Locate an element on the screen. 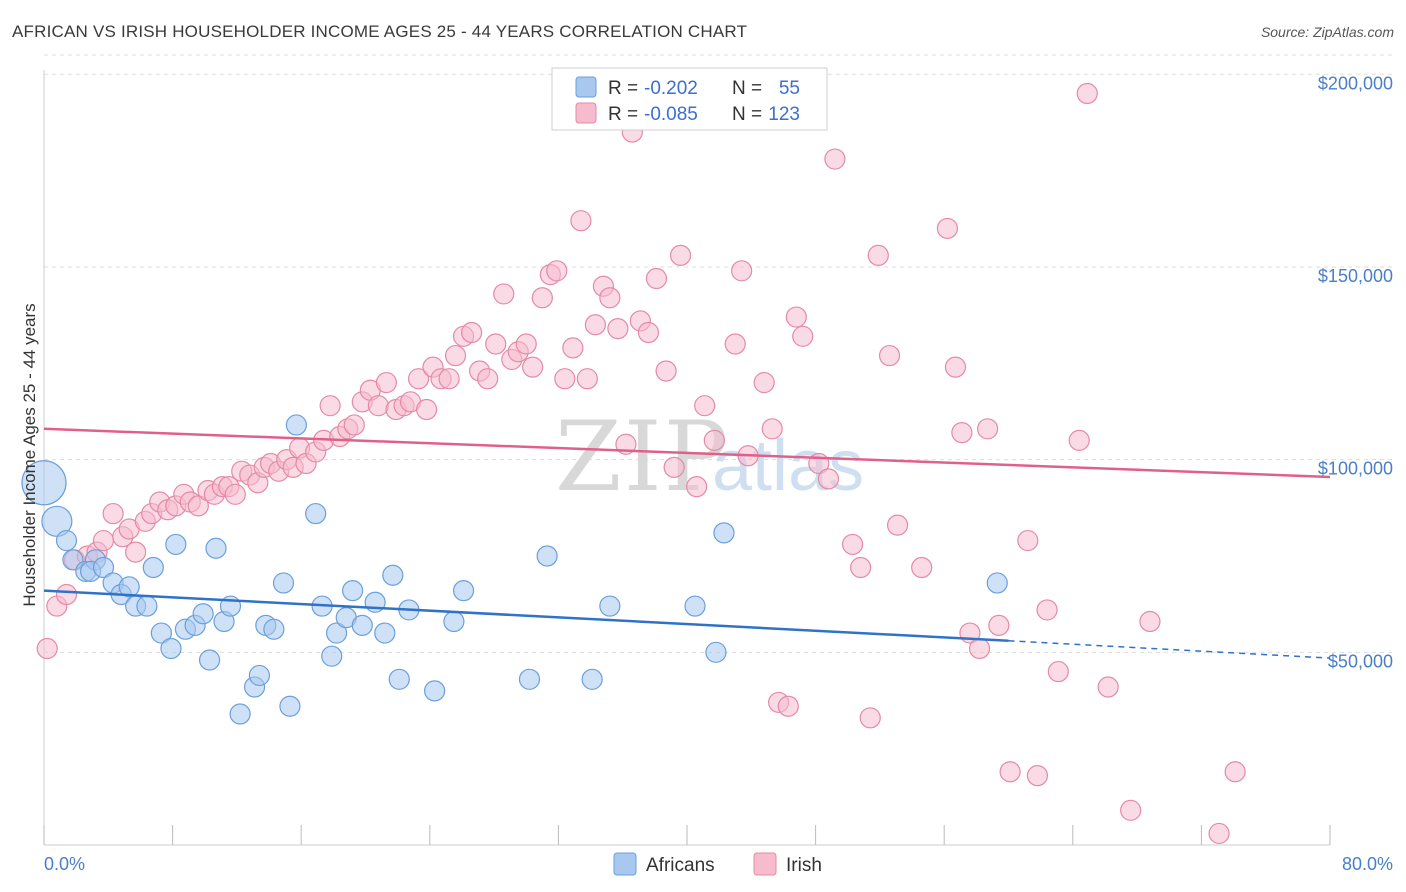  legend-n-label-africans: N = is located at coordinates (747, 88).